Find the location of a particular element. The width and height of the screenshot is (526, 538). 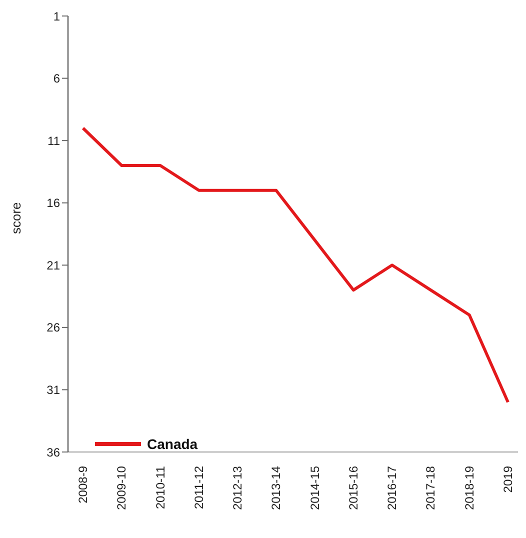

y-axis-title: score is located at coordinates (16, 218).